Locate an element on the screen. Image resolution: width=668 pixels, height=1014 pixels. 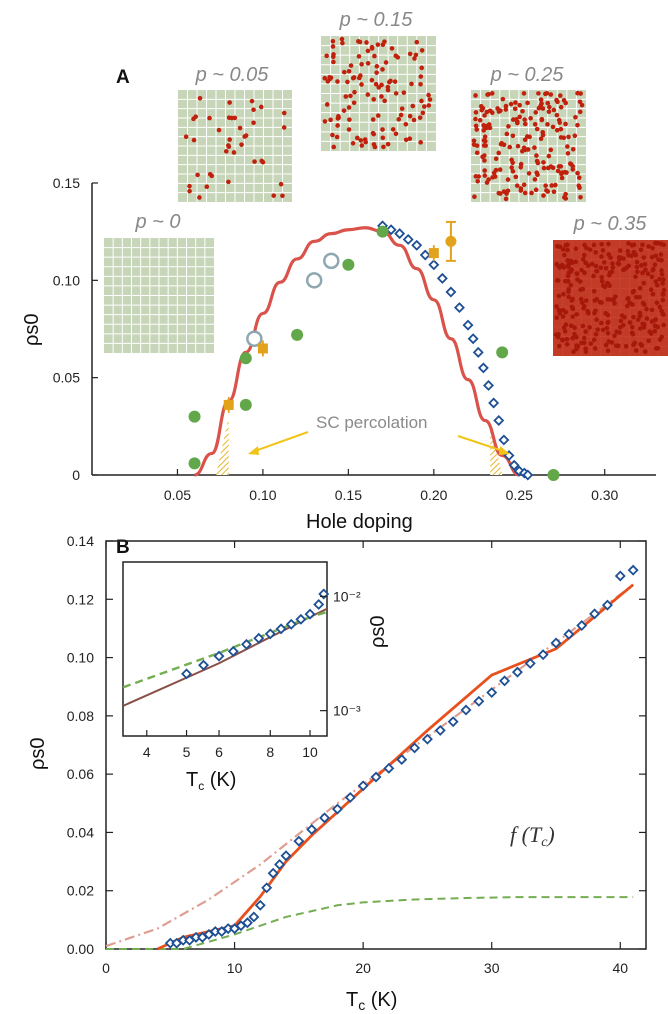
y-tick-label: 0.14 is located at coordinates (80, 541).